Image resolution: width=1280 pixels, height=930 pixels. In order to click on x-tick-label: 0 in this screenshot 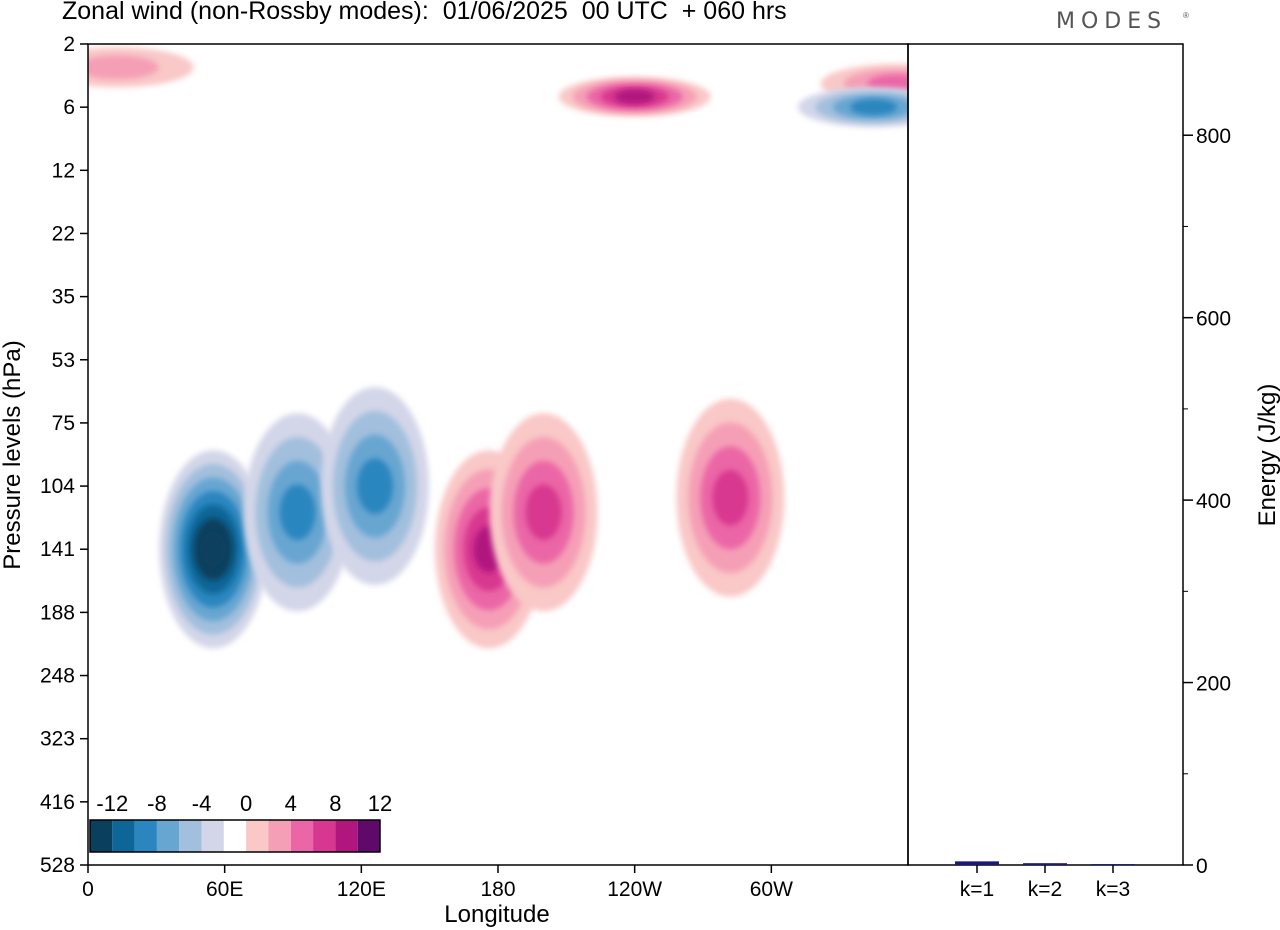, I will do `click(88, 889)`.